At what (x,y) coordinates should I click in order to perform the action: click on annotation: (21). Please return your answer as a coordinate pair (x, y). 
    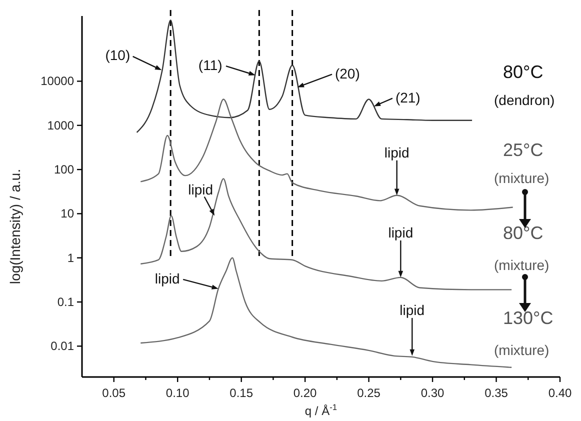
    Looking at the image, I should click on (407, 97).